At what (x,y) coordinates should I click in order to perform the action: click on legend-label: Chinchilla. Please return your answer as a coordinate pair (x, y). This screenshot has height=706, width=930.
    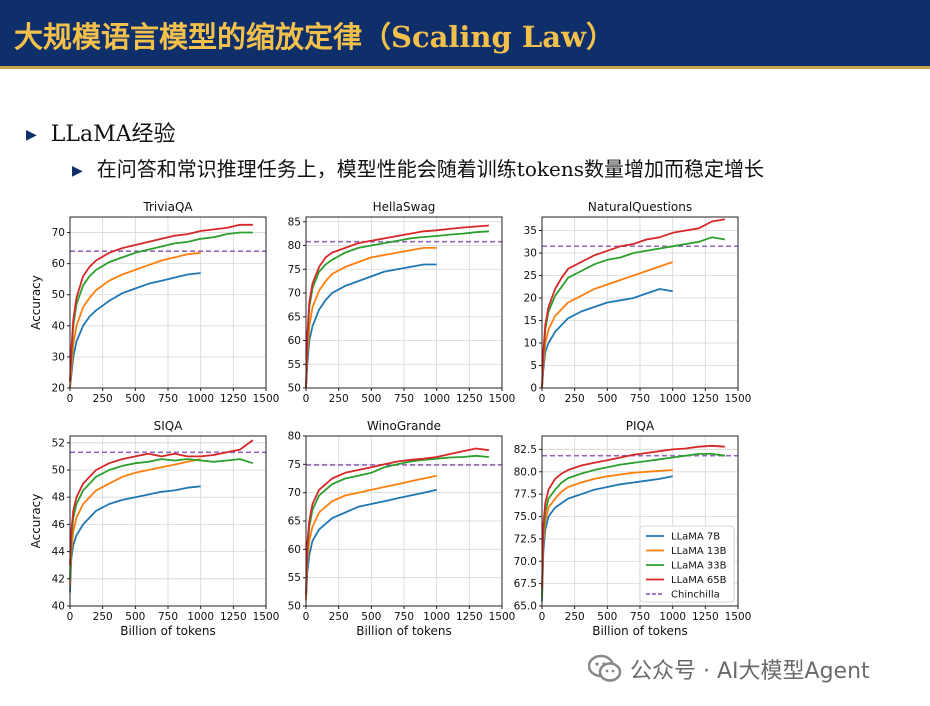
    Looking at the image, I should click on (695, 595).